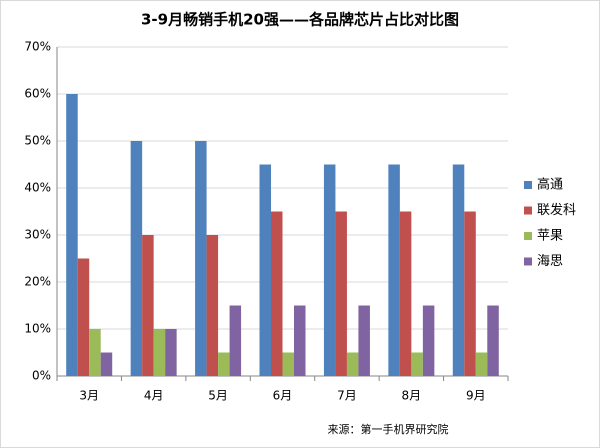 The width and height of the screenshot is (600, 448). What do you see at coordinates (37, 47) in the screenshot?
I see `y-tick-label: 70%` at bounding box center [37, 47].